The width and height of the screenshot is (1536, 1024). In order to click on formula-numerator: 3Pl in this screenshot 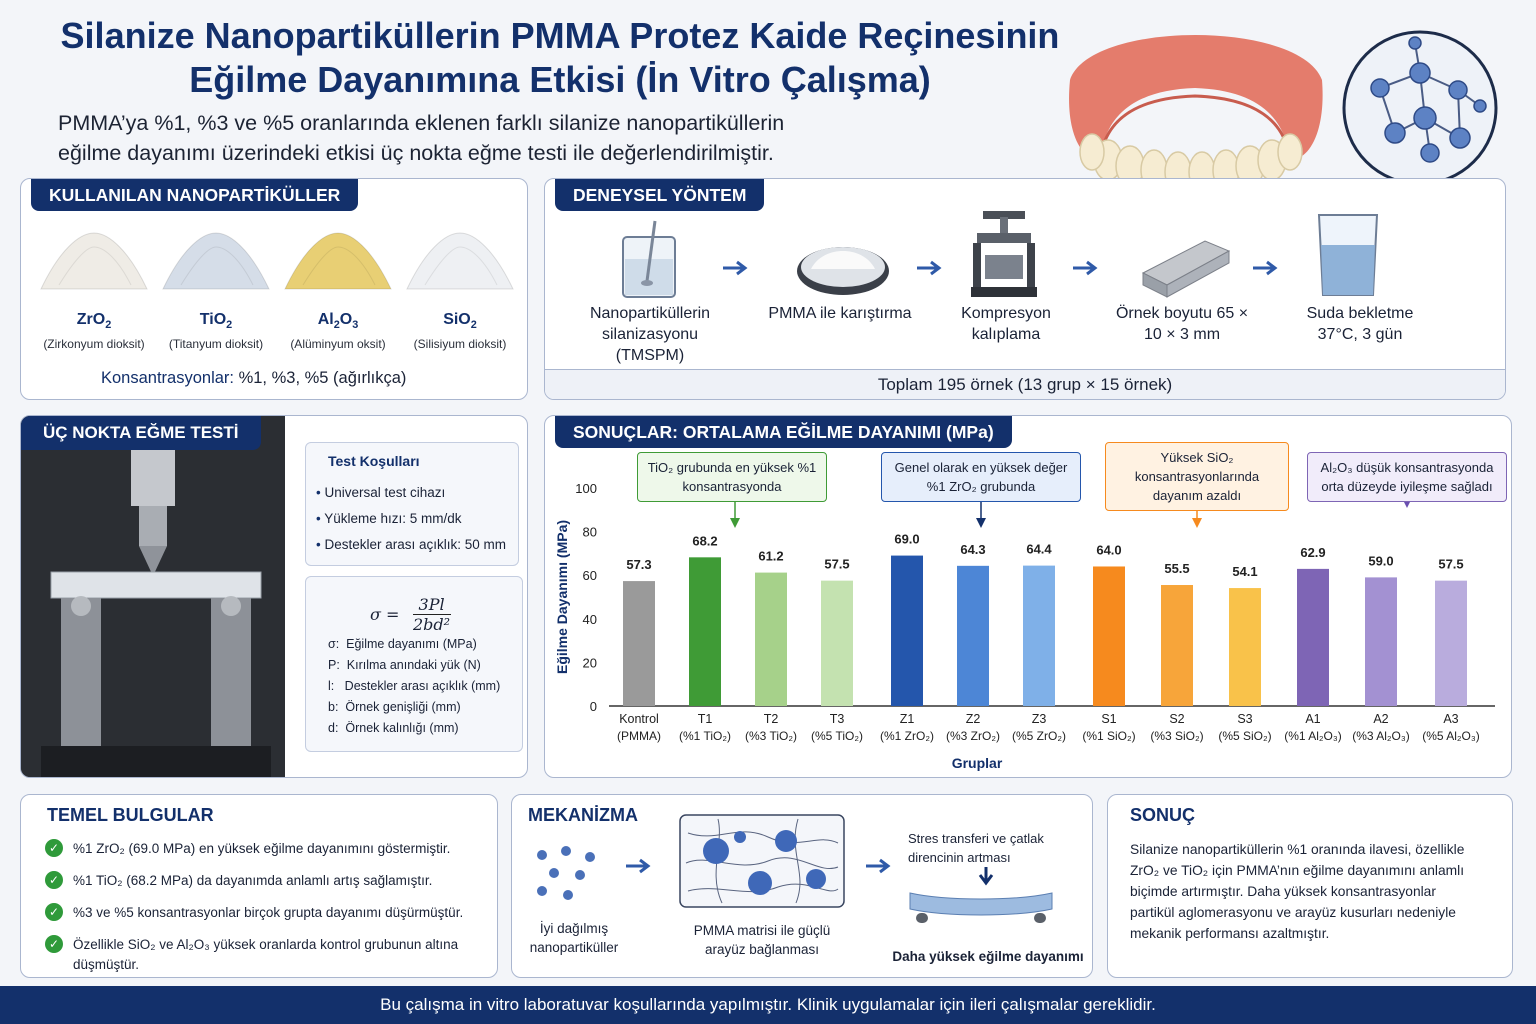, I will do `click(431, 605)`.